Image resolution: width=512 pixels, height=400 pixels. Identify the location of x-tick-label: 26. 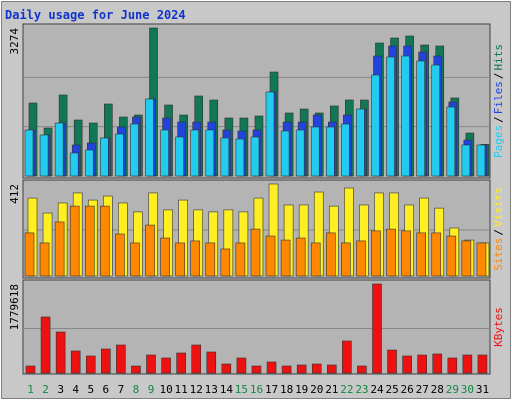
(407, 389).